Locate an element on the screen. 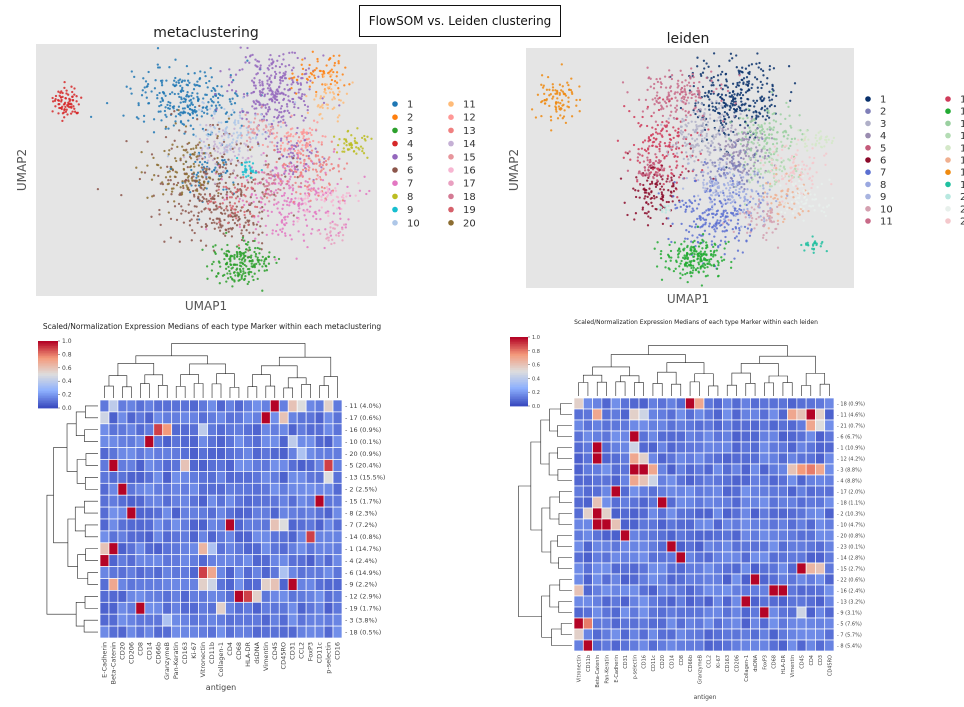 Image resolution: width=964 pixels, height=707 pixels. umap-leiden-ylabel: UMAP2 is located at coordinates (514, 170).